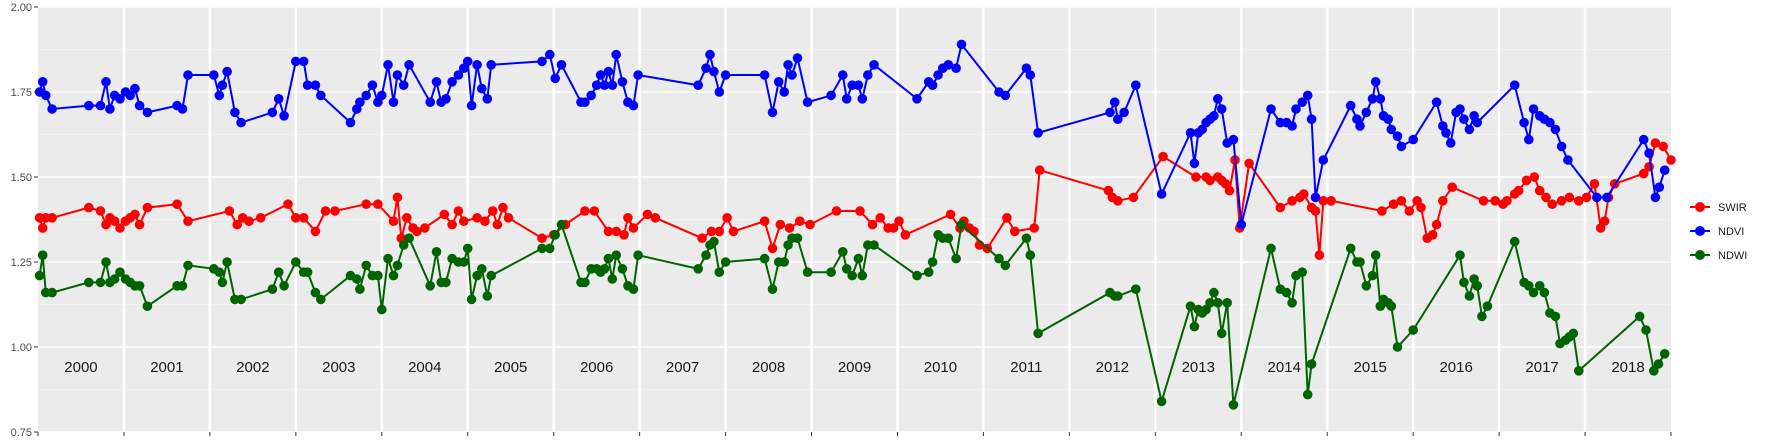 This screenshot has width=1773, height=442. Describe the element at coordinates (1700, 207) in the screenshot. I see `legend-key-point` at that location.